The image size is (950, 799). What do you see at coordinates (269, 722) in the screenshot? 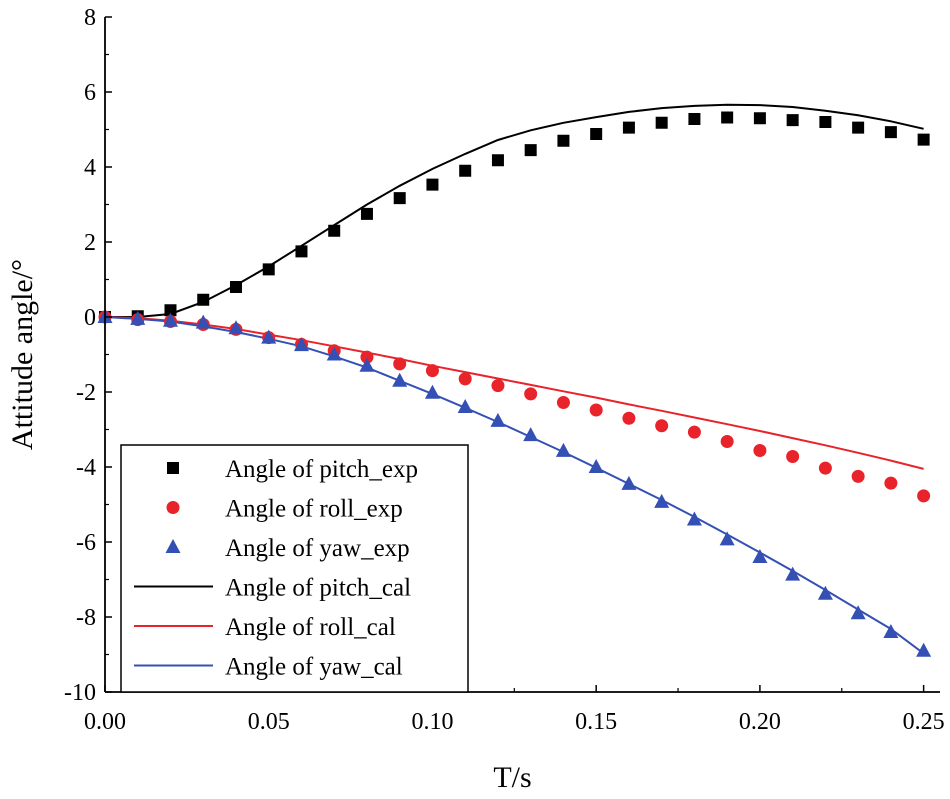
I see `x-tick-label-1: 0.05` at bounding box center [269, 722].